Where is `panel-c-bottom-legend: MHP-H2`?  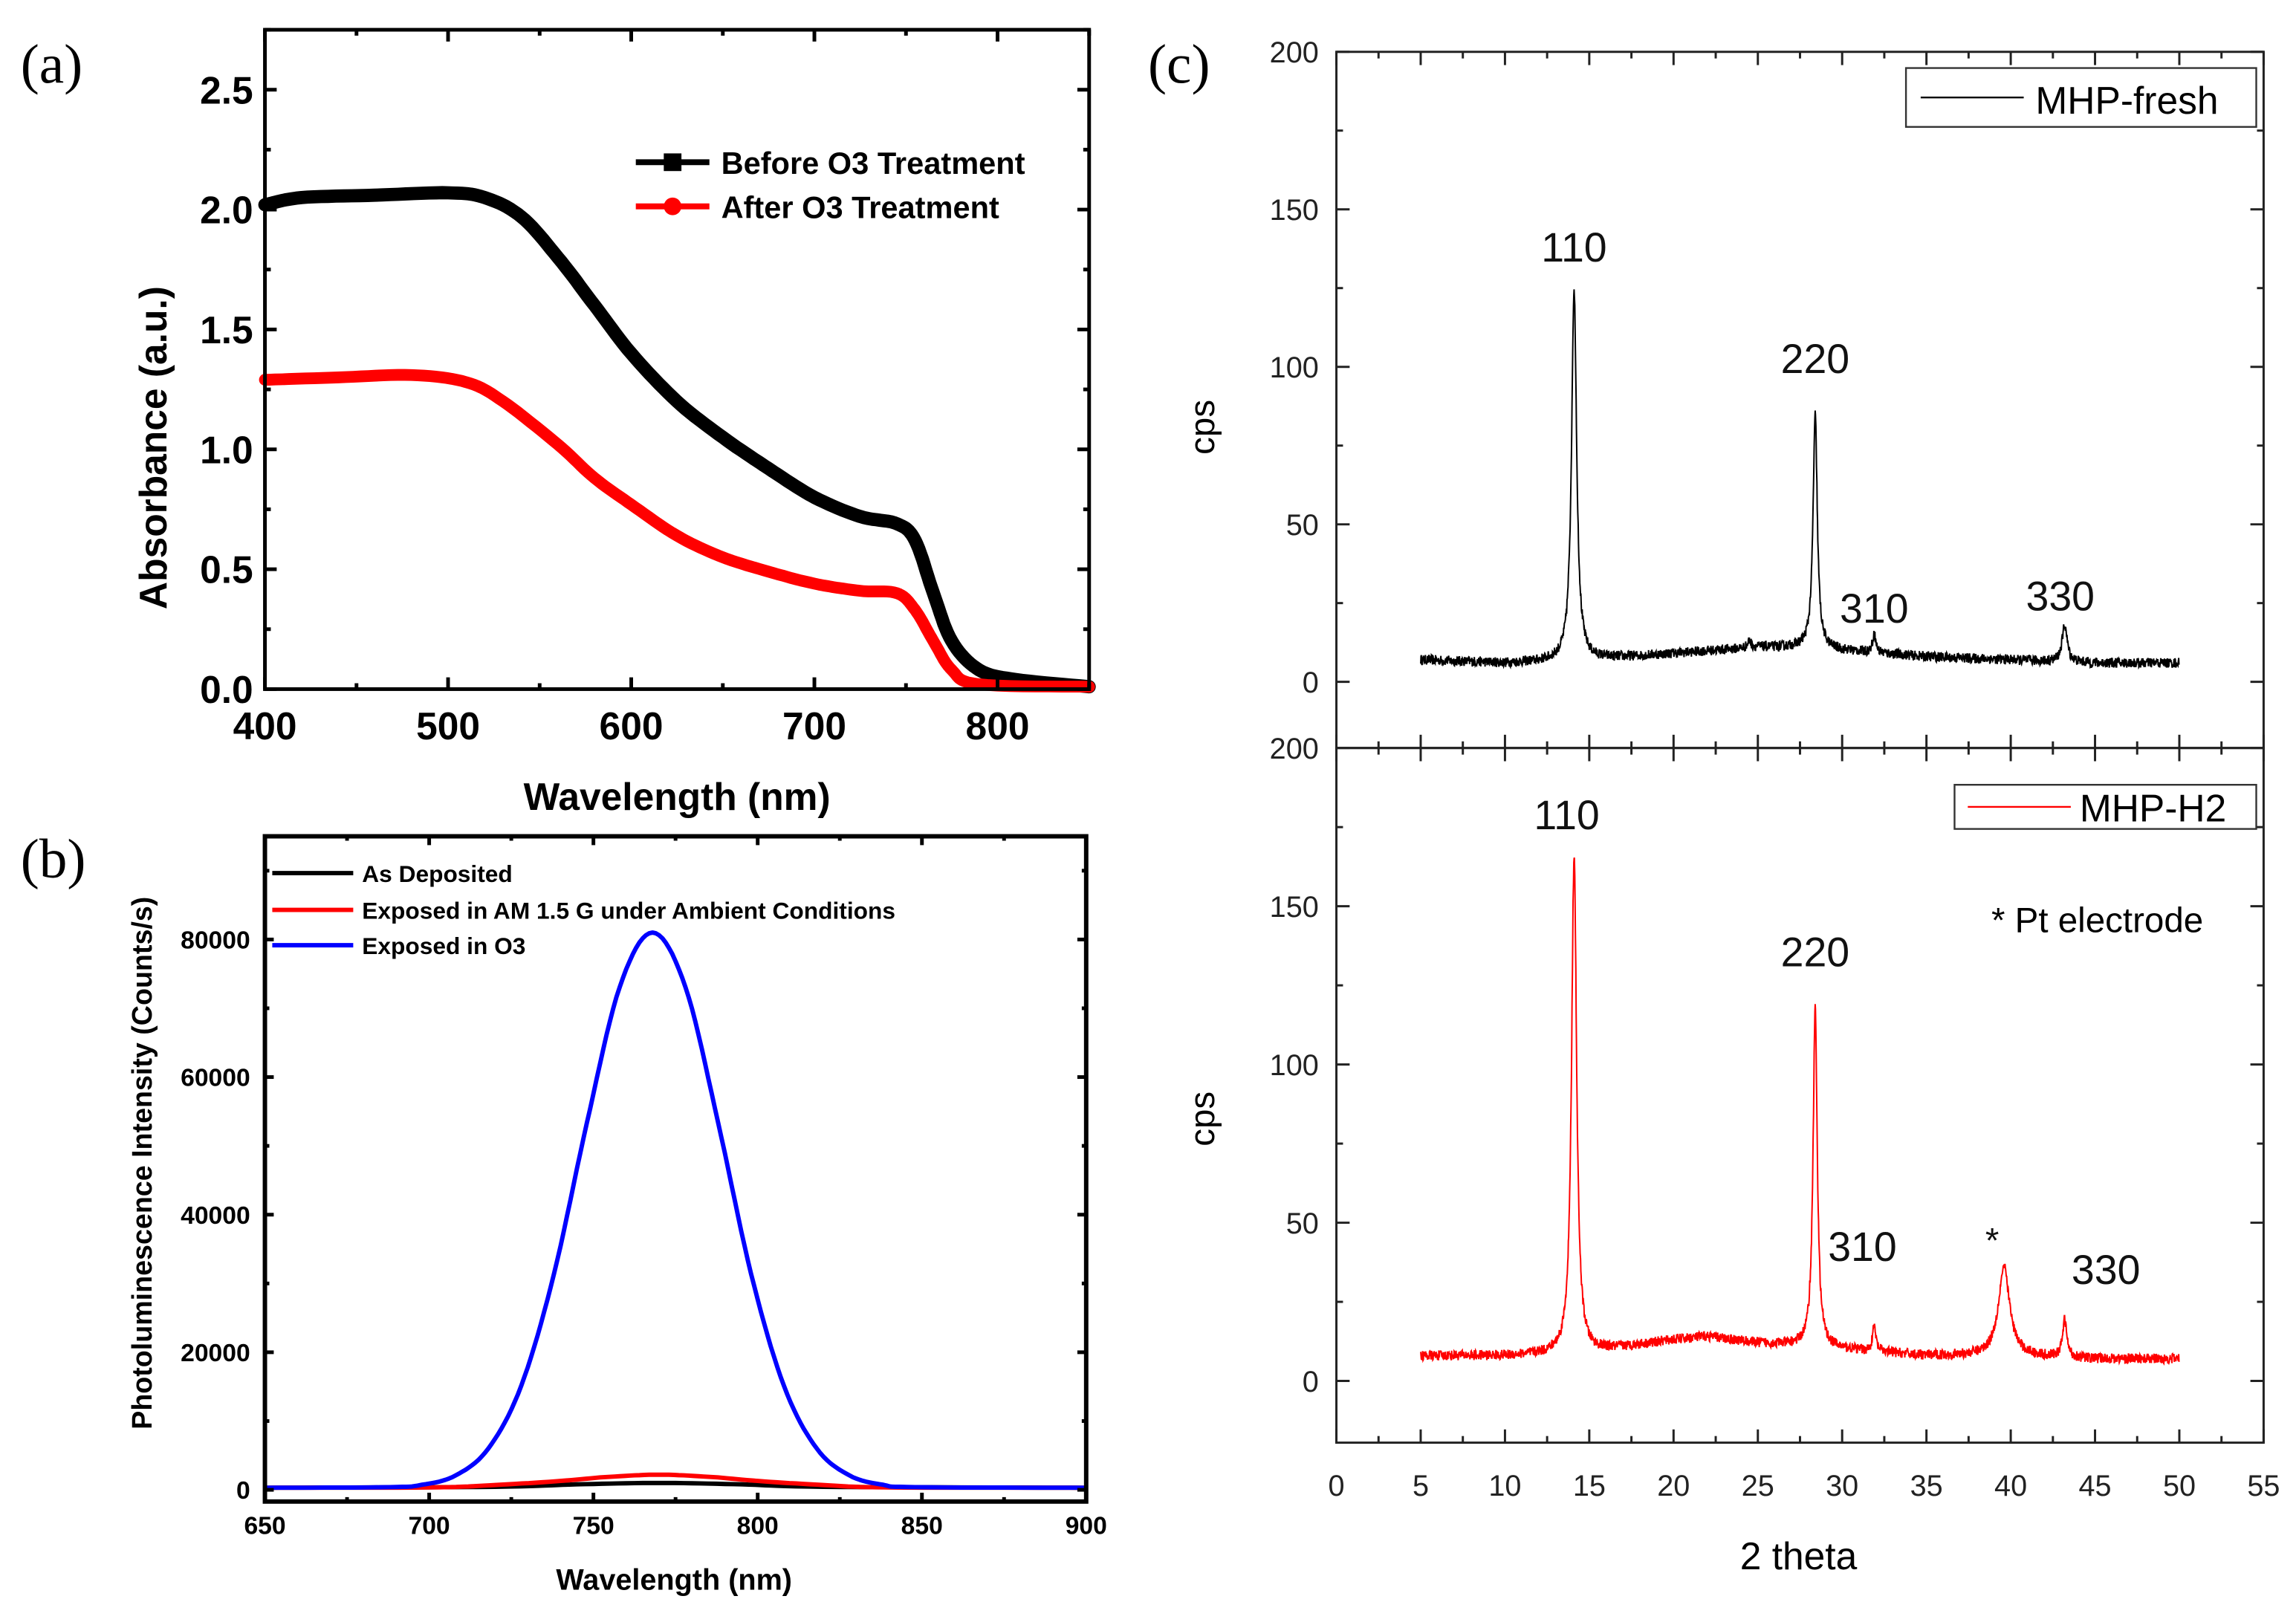 panel-c-bottom-legend: MHP-H2 is located at coordinates (2105, 807).